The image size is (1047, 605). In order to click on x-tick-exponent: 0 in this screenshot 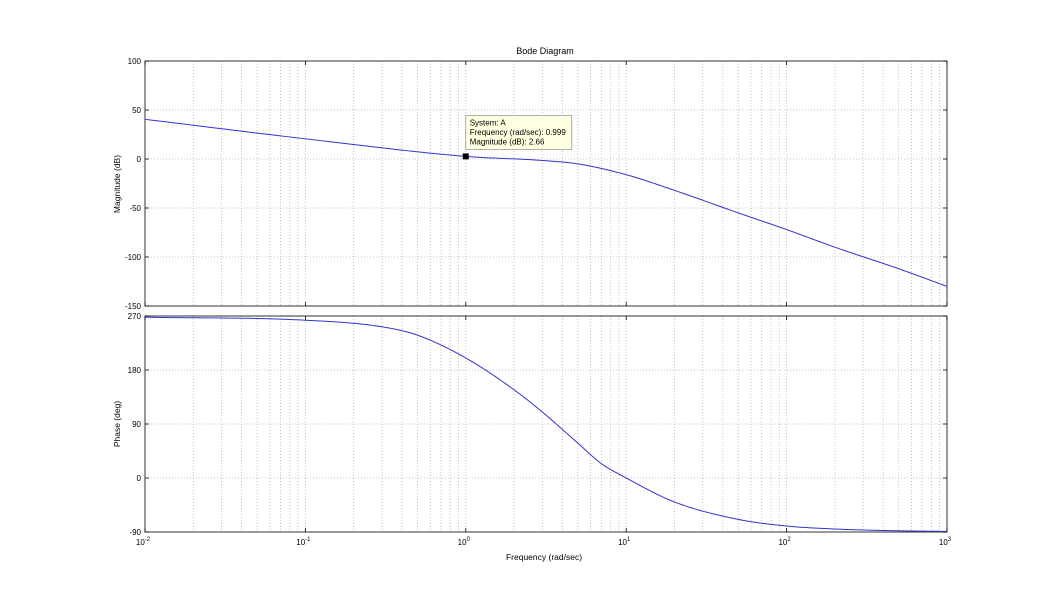, I will do `click(469, 540)`.